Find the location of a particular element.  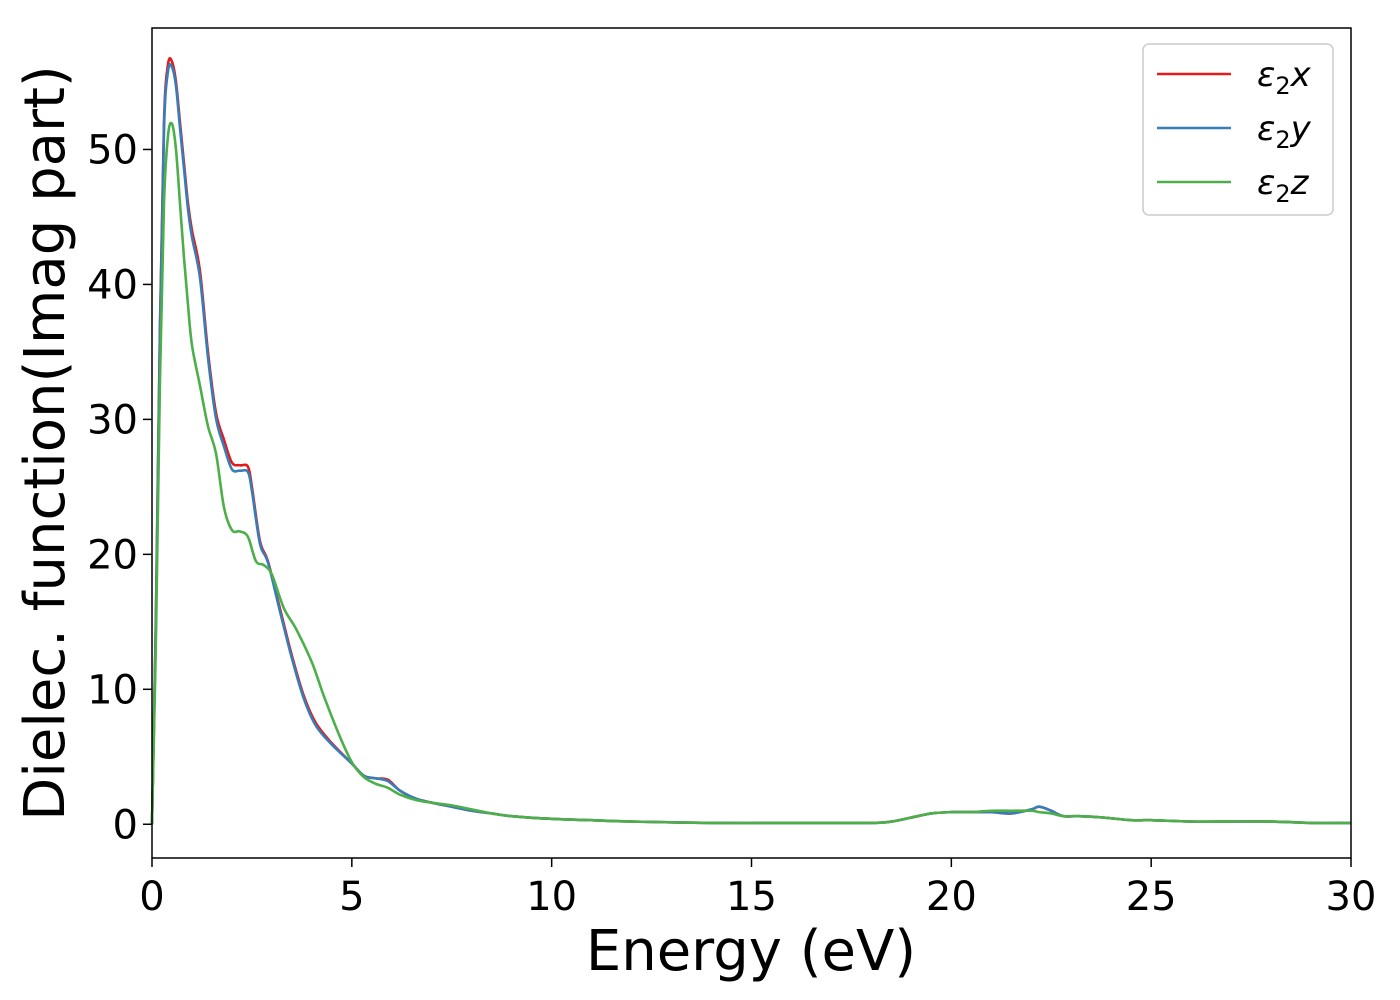

x-tick-label: 25 is located at coordinates (1151, 897).